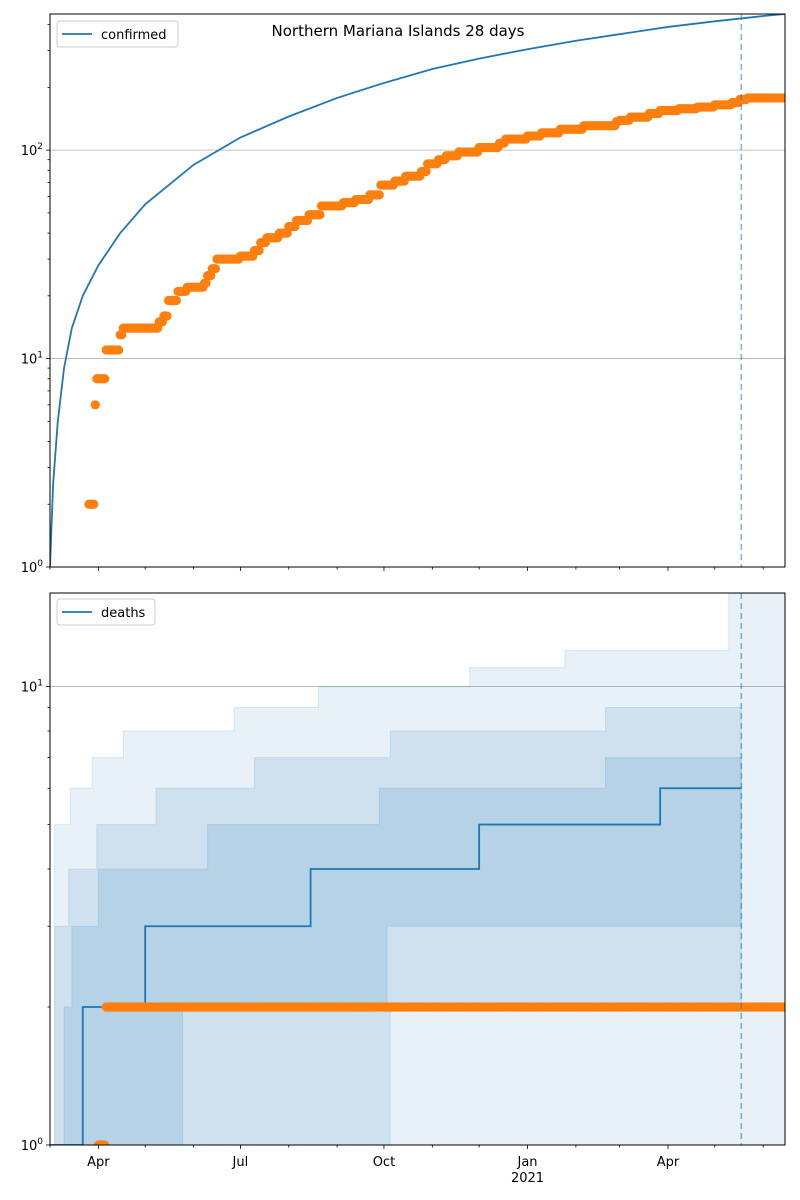 This screenshot has height=1200, width=800. I want to click on confirmed-legend-box, so click(117, 34).